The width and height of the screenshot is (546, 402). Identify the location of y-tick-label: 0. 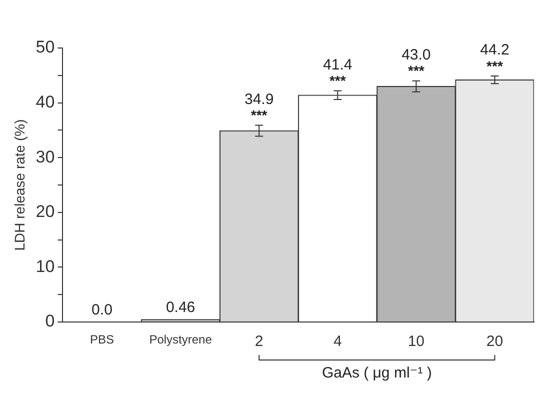
(50, 321).